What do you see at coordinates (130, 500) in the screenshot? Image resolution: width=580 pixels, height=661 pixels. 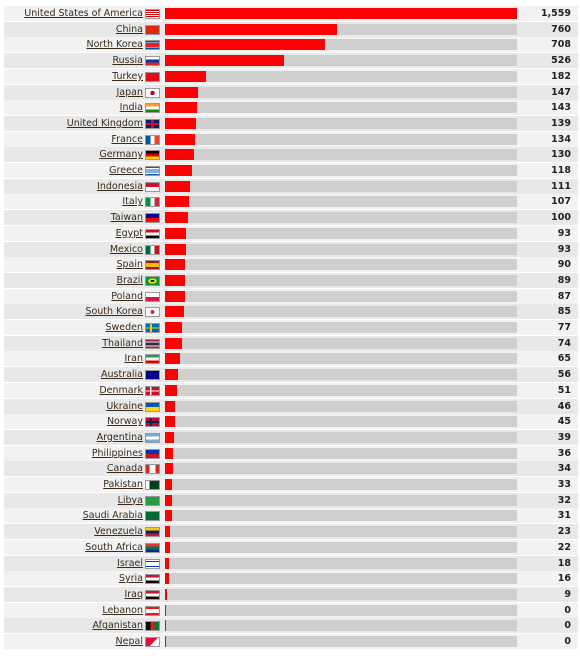 I see `country-name-link: Libya` at bounding box center [130, 500].